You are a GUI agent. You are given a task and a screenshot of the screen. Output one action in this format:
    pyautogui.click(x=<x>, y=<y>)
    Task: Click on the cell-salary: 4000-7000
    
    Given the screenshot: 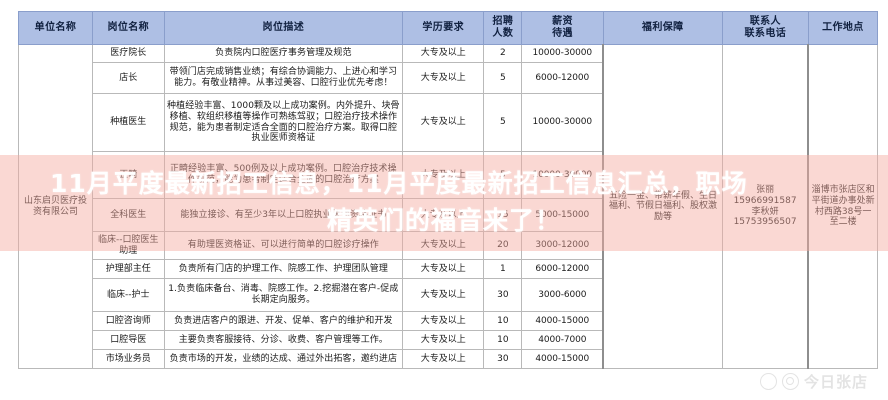 What is the action you would take?
    pyautogui.click(x=562, y=340)
    